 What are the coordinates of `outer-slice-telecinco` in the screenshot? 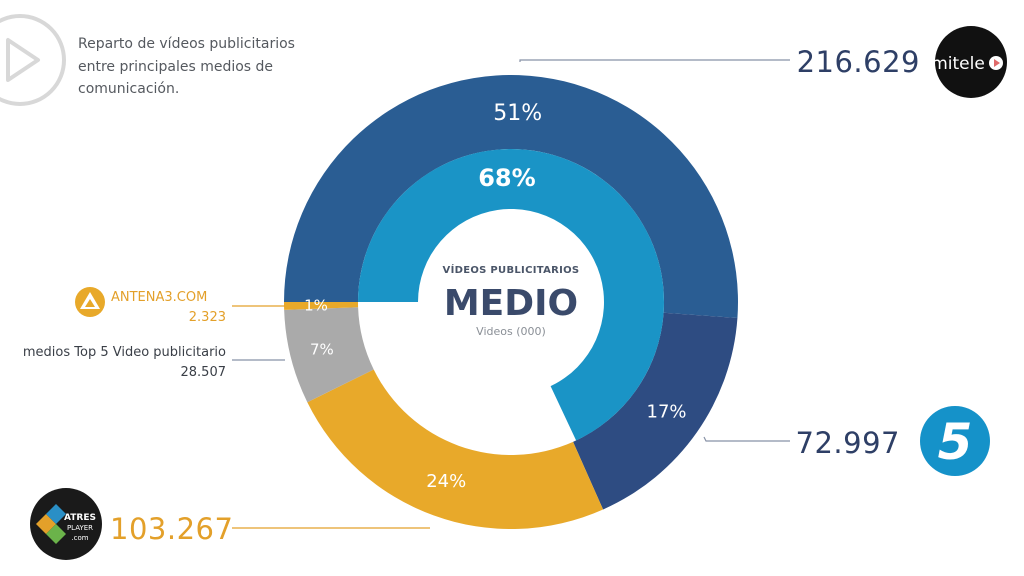 It's located at (655, 411).